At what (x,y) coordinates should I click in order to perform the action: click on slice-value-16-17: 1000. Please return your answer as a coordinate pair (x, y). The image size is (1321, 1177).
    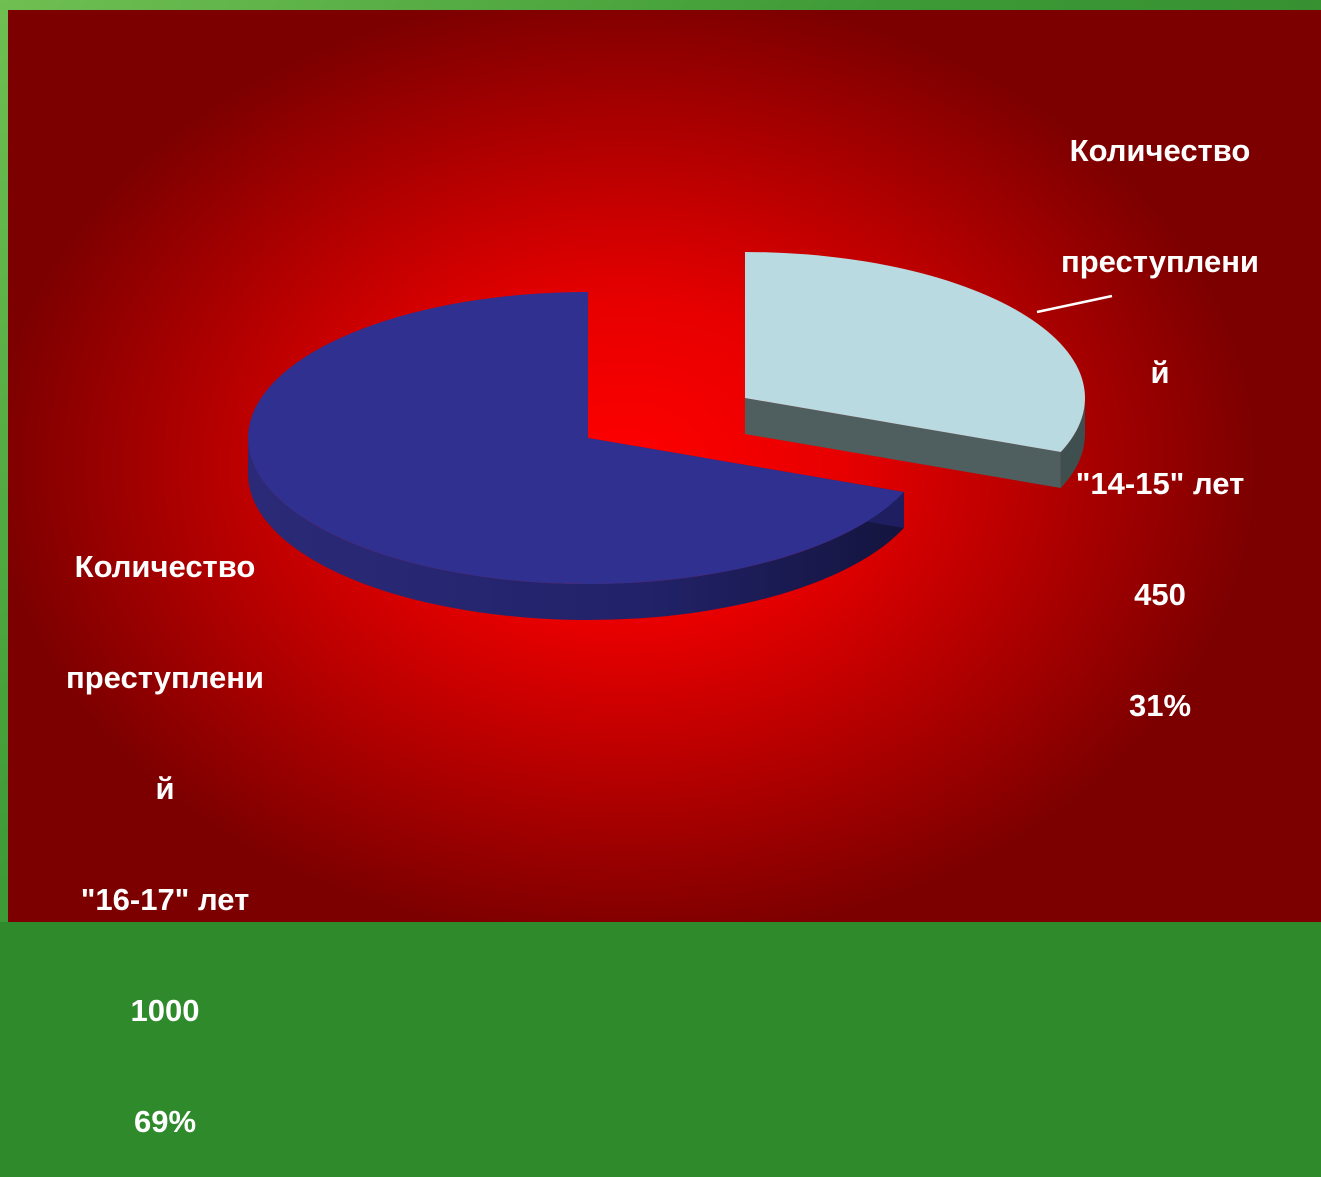
    Looking at the image, I should click on (165, 1010).